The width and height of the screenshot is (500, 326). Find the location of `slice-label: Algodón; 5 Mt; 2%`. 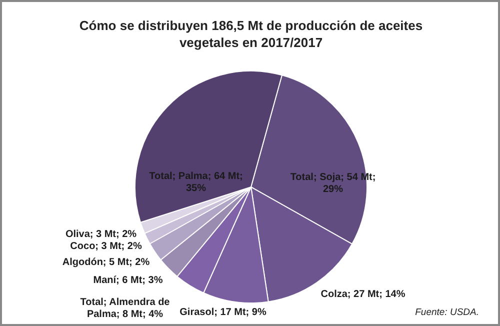

slice-label: Algodón; 5 Mt; 2% is located at coordinates (106, 262).